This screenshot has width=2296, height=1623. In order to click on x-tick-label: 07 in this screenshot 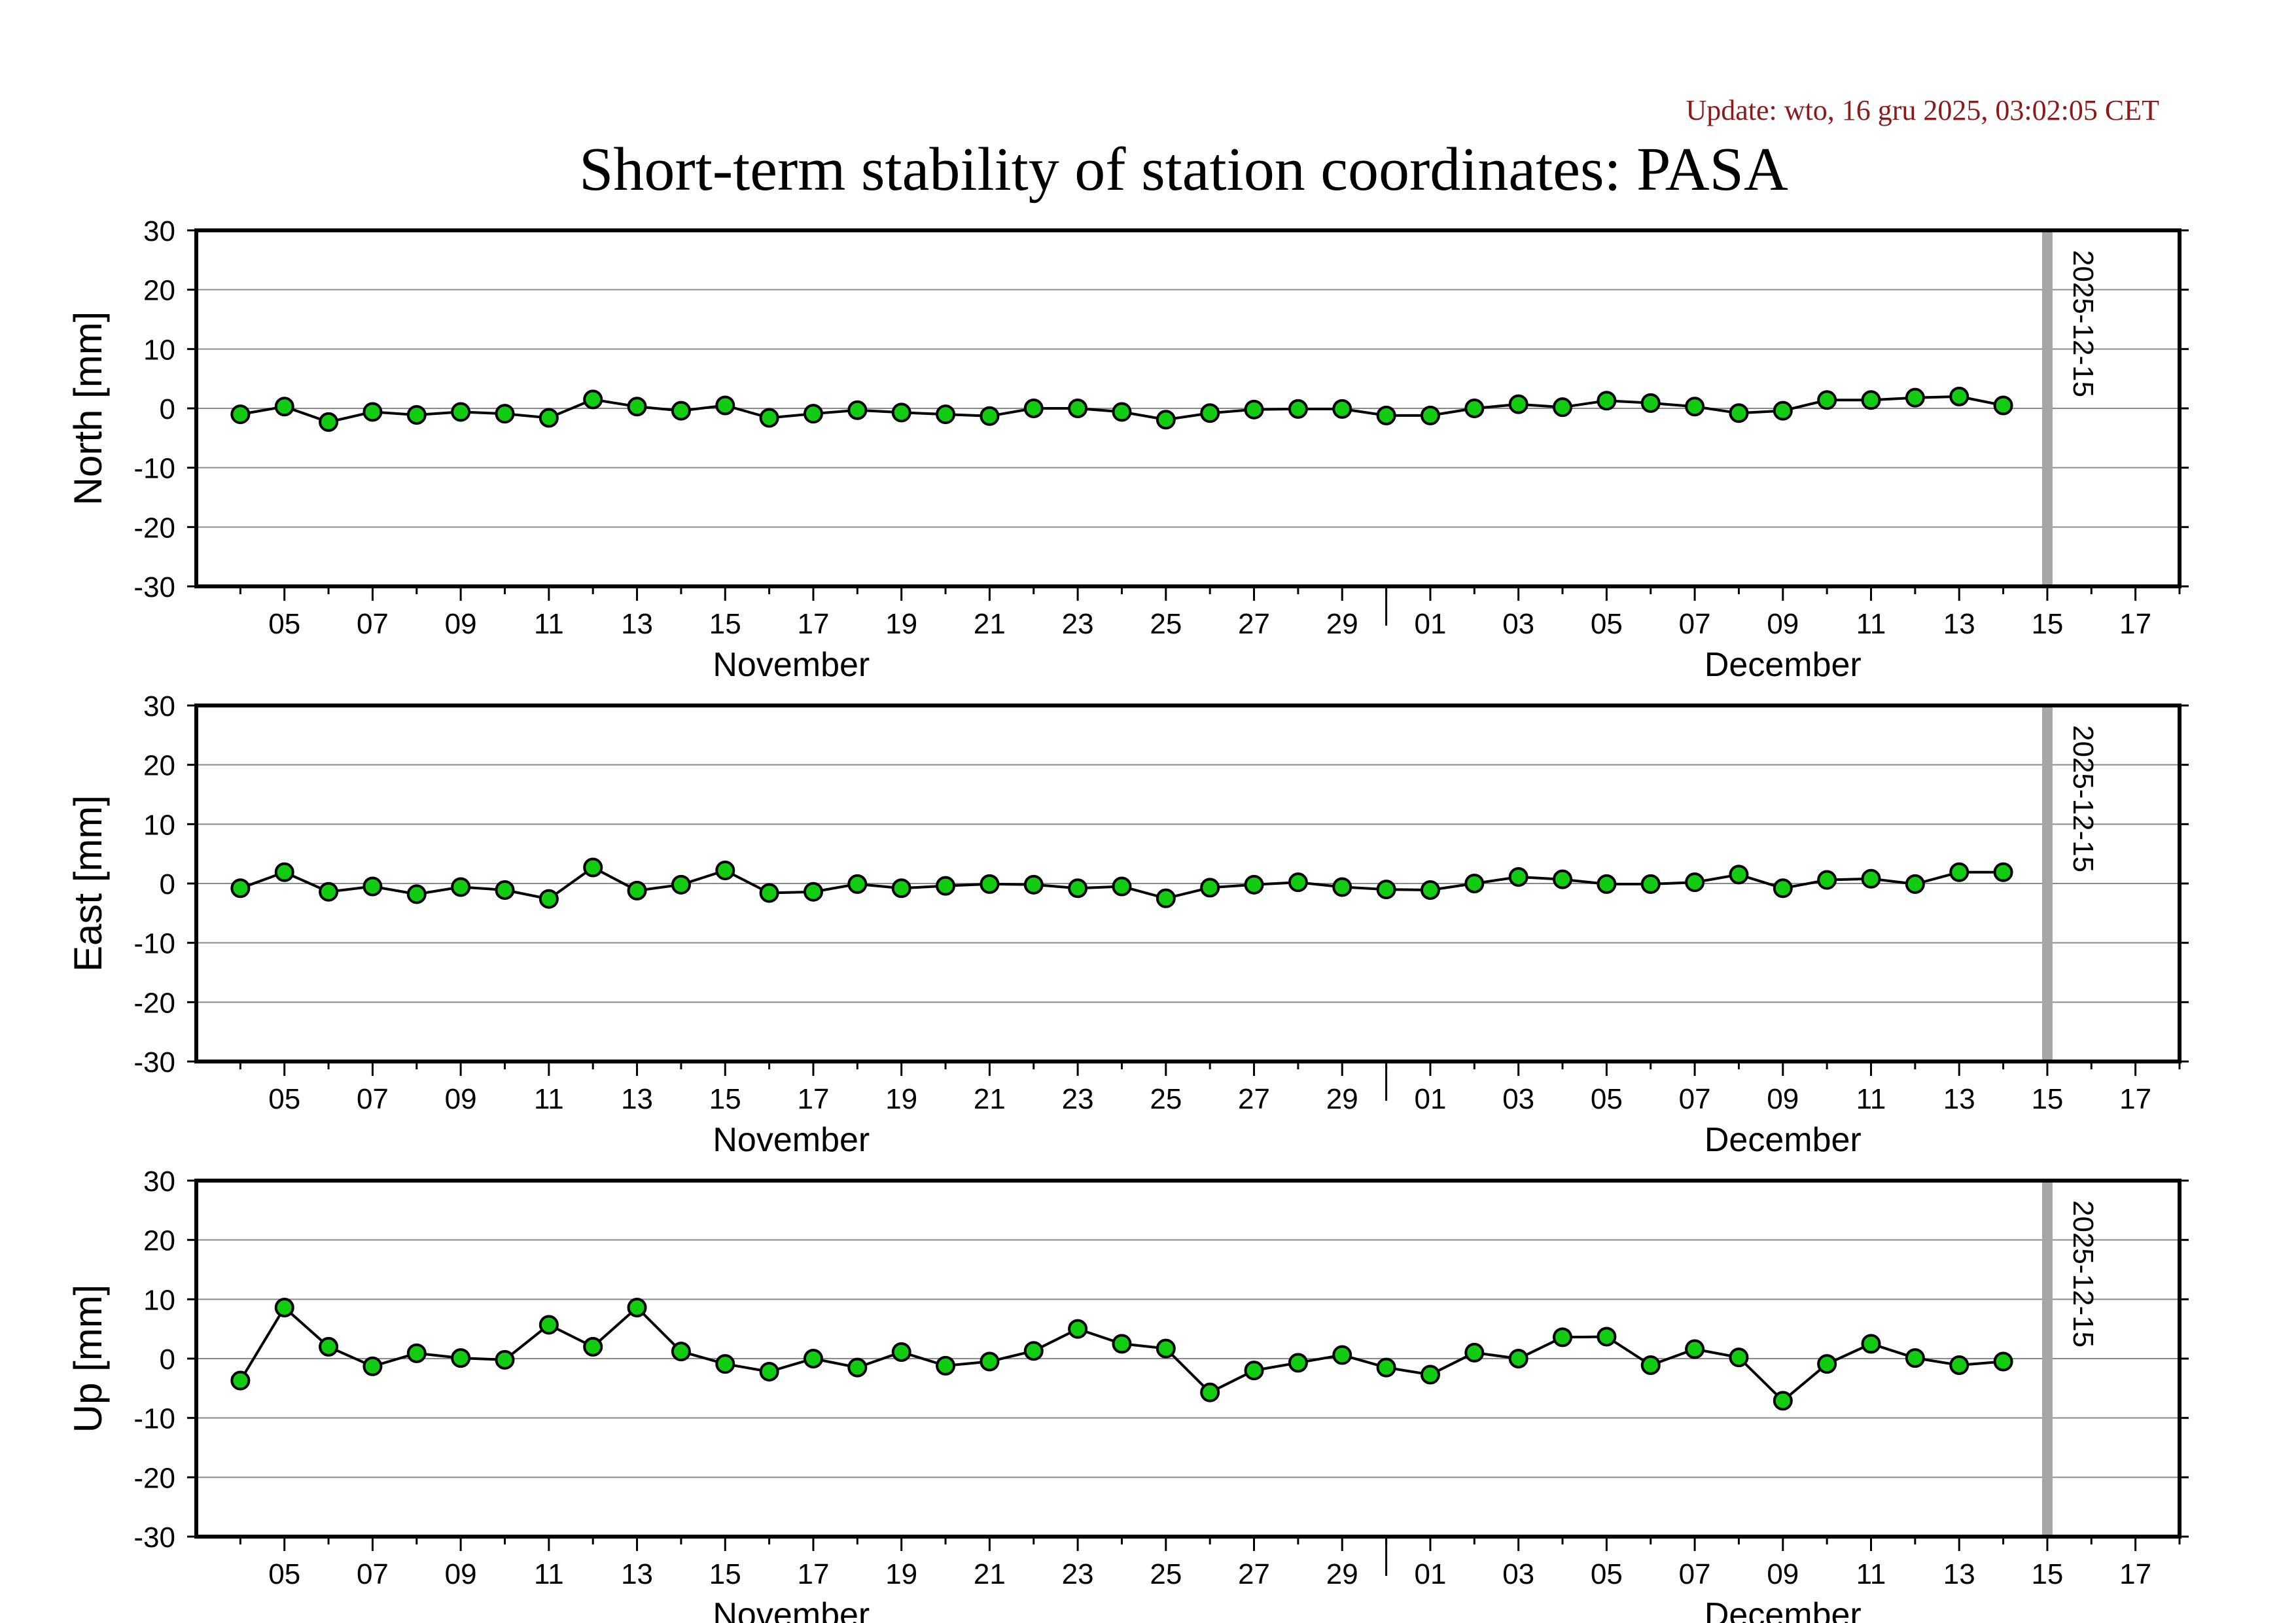, I will do `click(1695, 1099)`.